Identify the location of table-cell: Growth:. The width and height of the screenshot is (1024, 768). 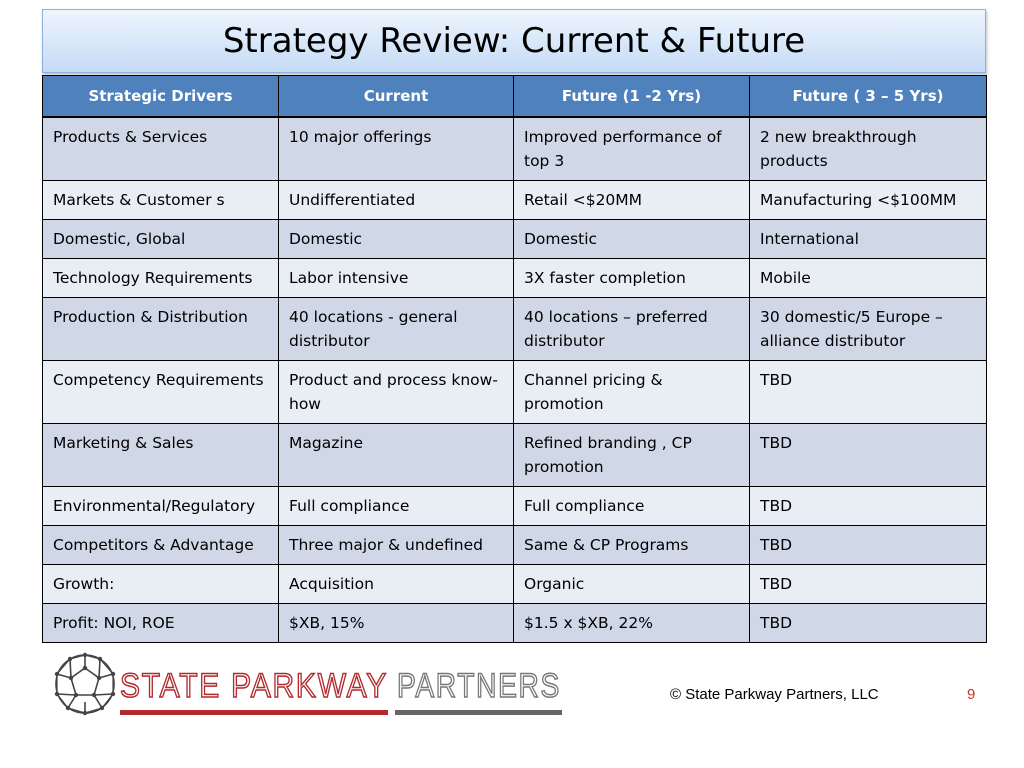
(160, 584).